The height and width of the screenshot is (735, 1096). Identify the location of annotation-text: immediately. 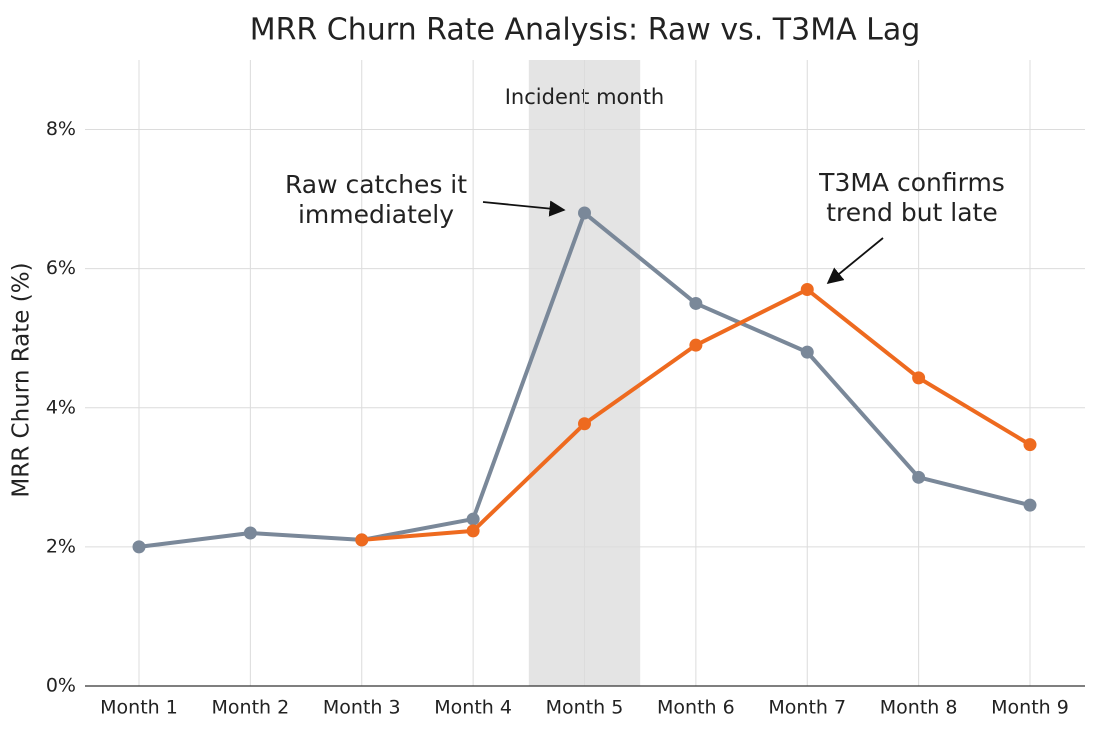
(376, 214).